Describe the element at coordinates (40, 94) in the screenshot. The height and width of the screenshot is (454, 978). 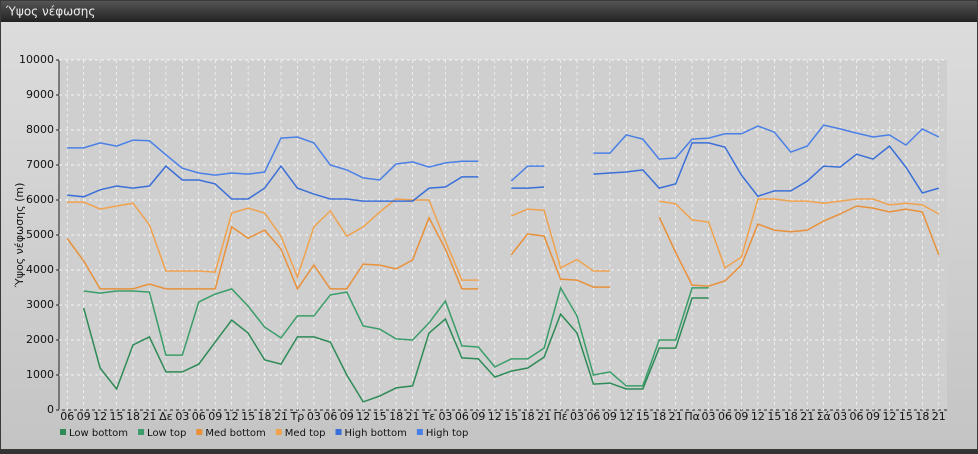
I see `y-tick-label: 9000` at that location.